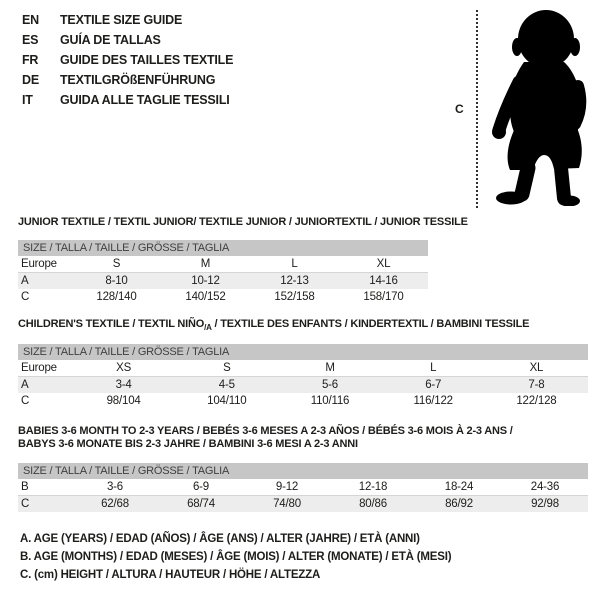 Image resolution: width=600 pixels, height=600 pixels. I want to click on table-cell: 10-12, so click(205, 281).